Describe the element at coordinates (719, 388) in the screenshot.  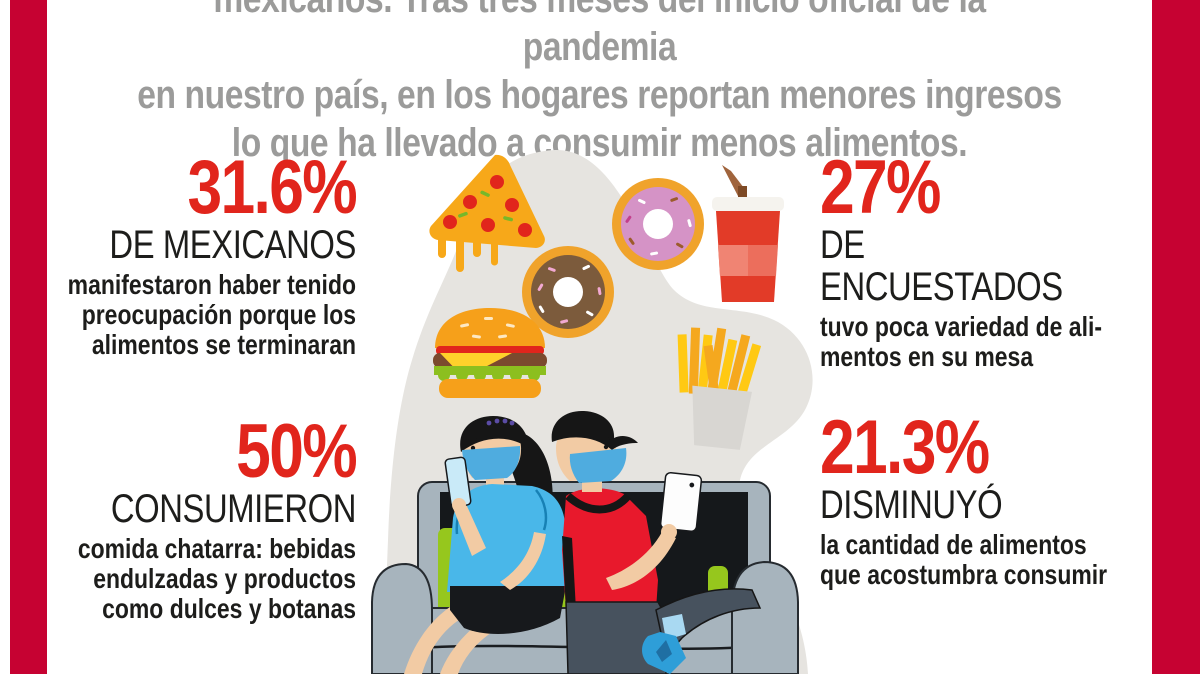
I see `fries-icon` at that location.